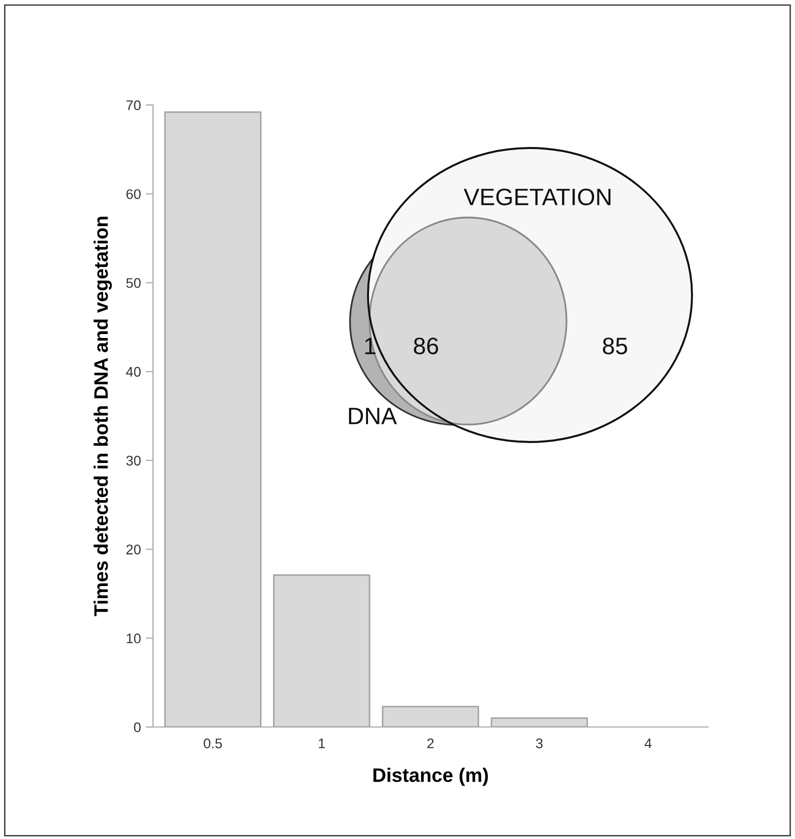 The width and height of the screenshot is (795, 839). Describe the element at coordinates (133, 638) in the screenshot. I see `y-tick-label: 10` at that location.